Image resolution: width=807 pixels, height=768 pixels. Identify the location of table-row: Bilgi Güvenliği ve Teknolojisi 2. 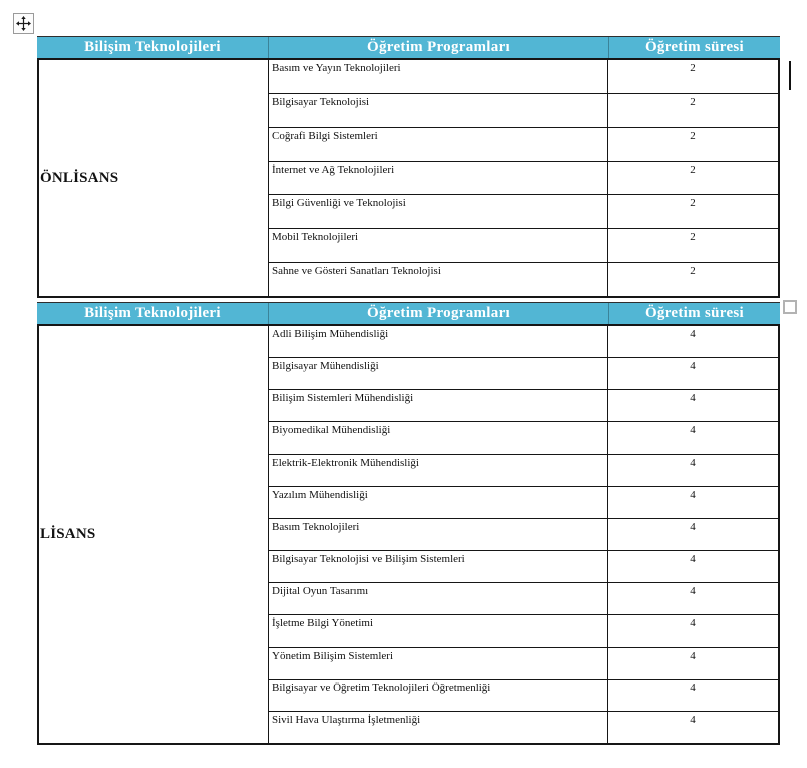
(523, 212).